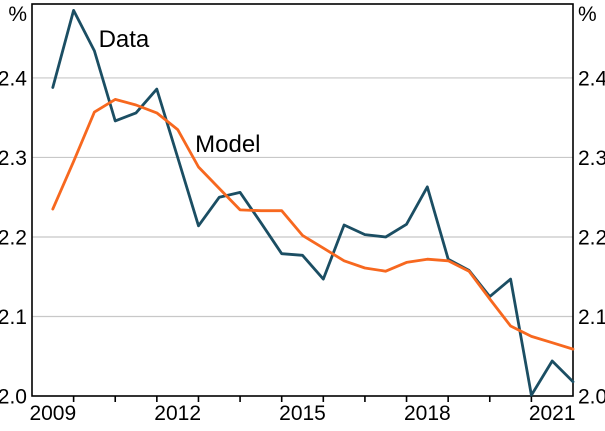 This screenshot has width=605, height=431. Describe the element at coordinates (552, 413) in the screenshot. I see `x-axis-label-2021: 2021` at that location.